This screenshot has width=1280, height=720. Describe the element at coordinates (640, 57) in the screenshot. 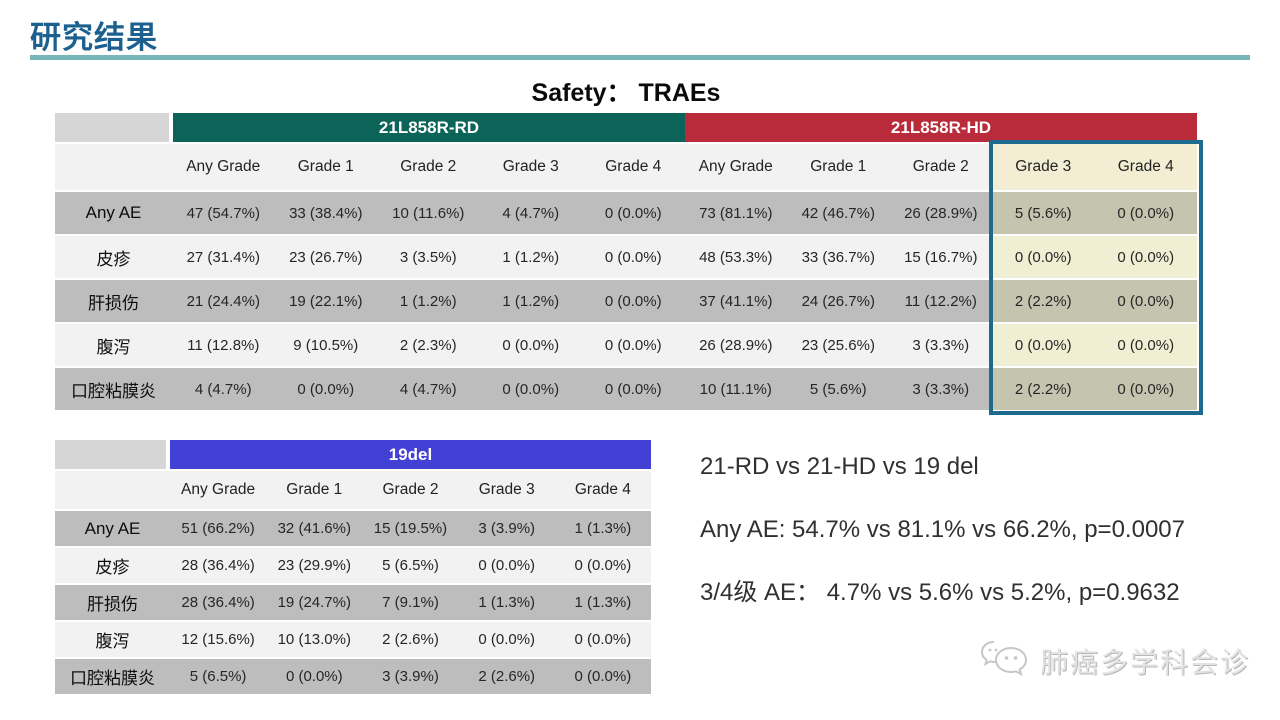

I see `title-underline` at that location.